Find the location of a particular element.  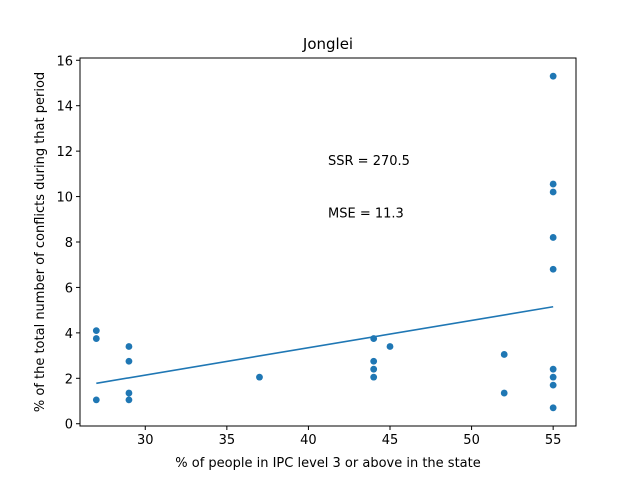

regression-line is located at coordinates (325, 345).